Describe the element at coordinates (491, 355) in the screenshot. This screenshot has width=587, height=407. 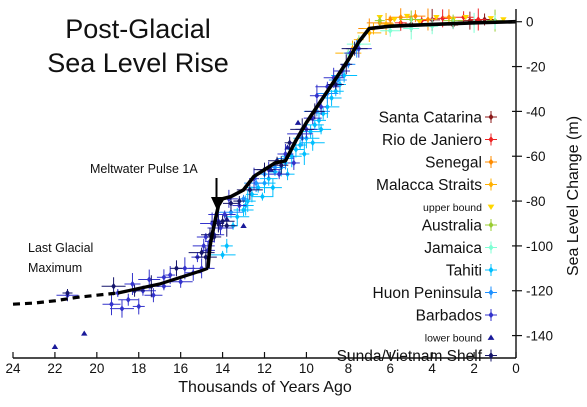
I see `legend-marker-sunda-vietnam-shelf` at that location.